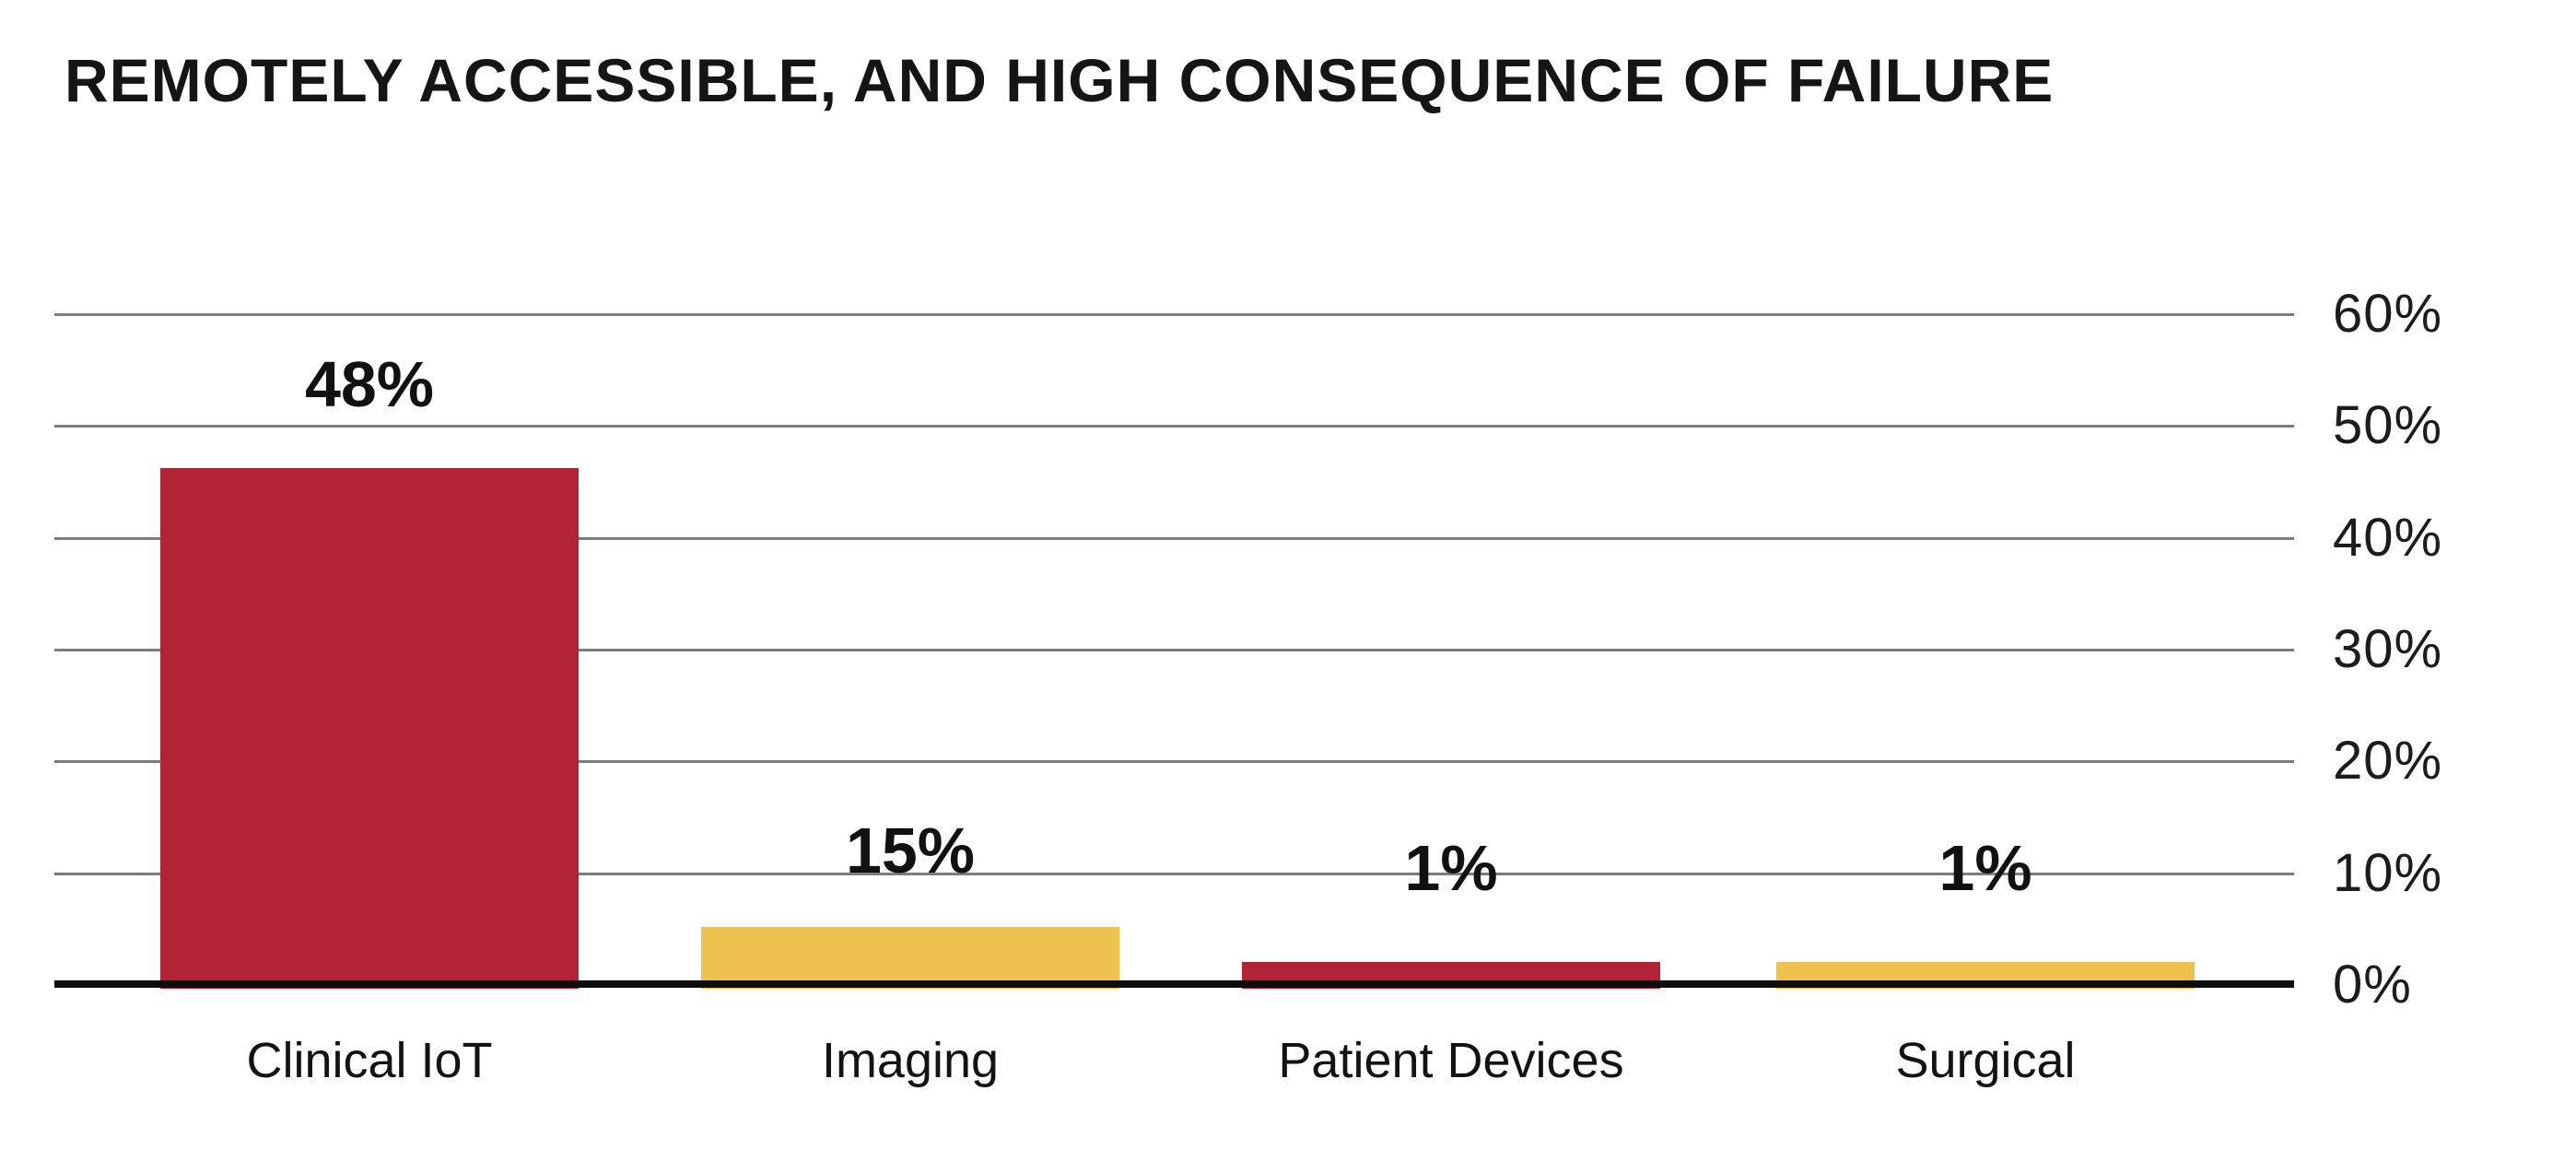 This screenshot has width=2576, height=1161. I want to click on bar-value-label-0: 48%, so click(369, 384).